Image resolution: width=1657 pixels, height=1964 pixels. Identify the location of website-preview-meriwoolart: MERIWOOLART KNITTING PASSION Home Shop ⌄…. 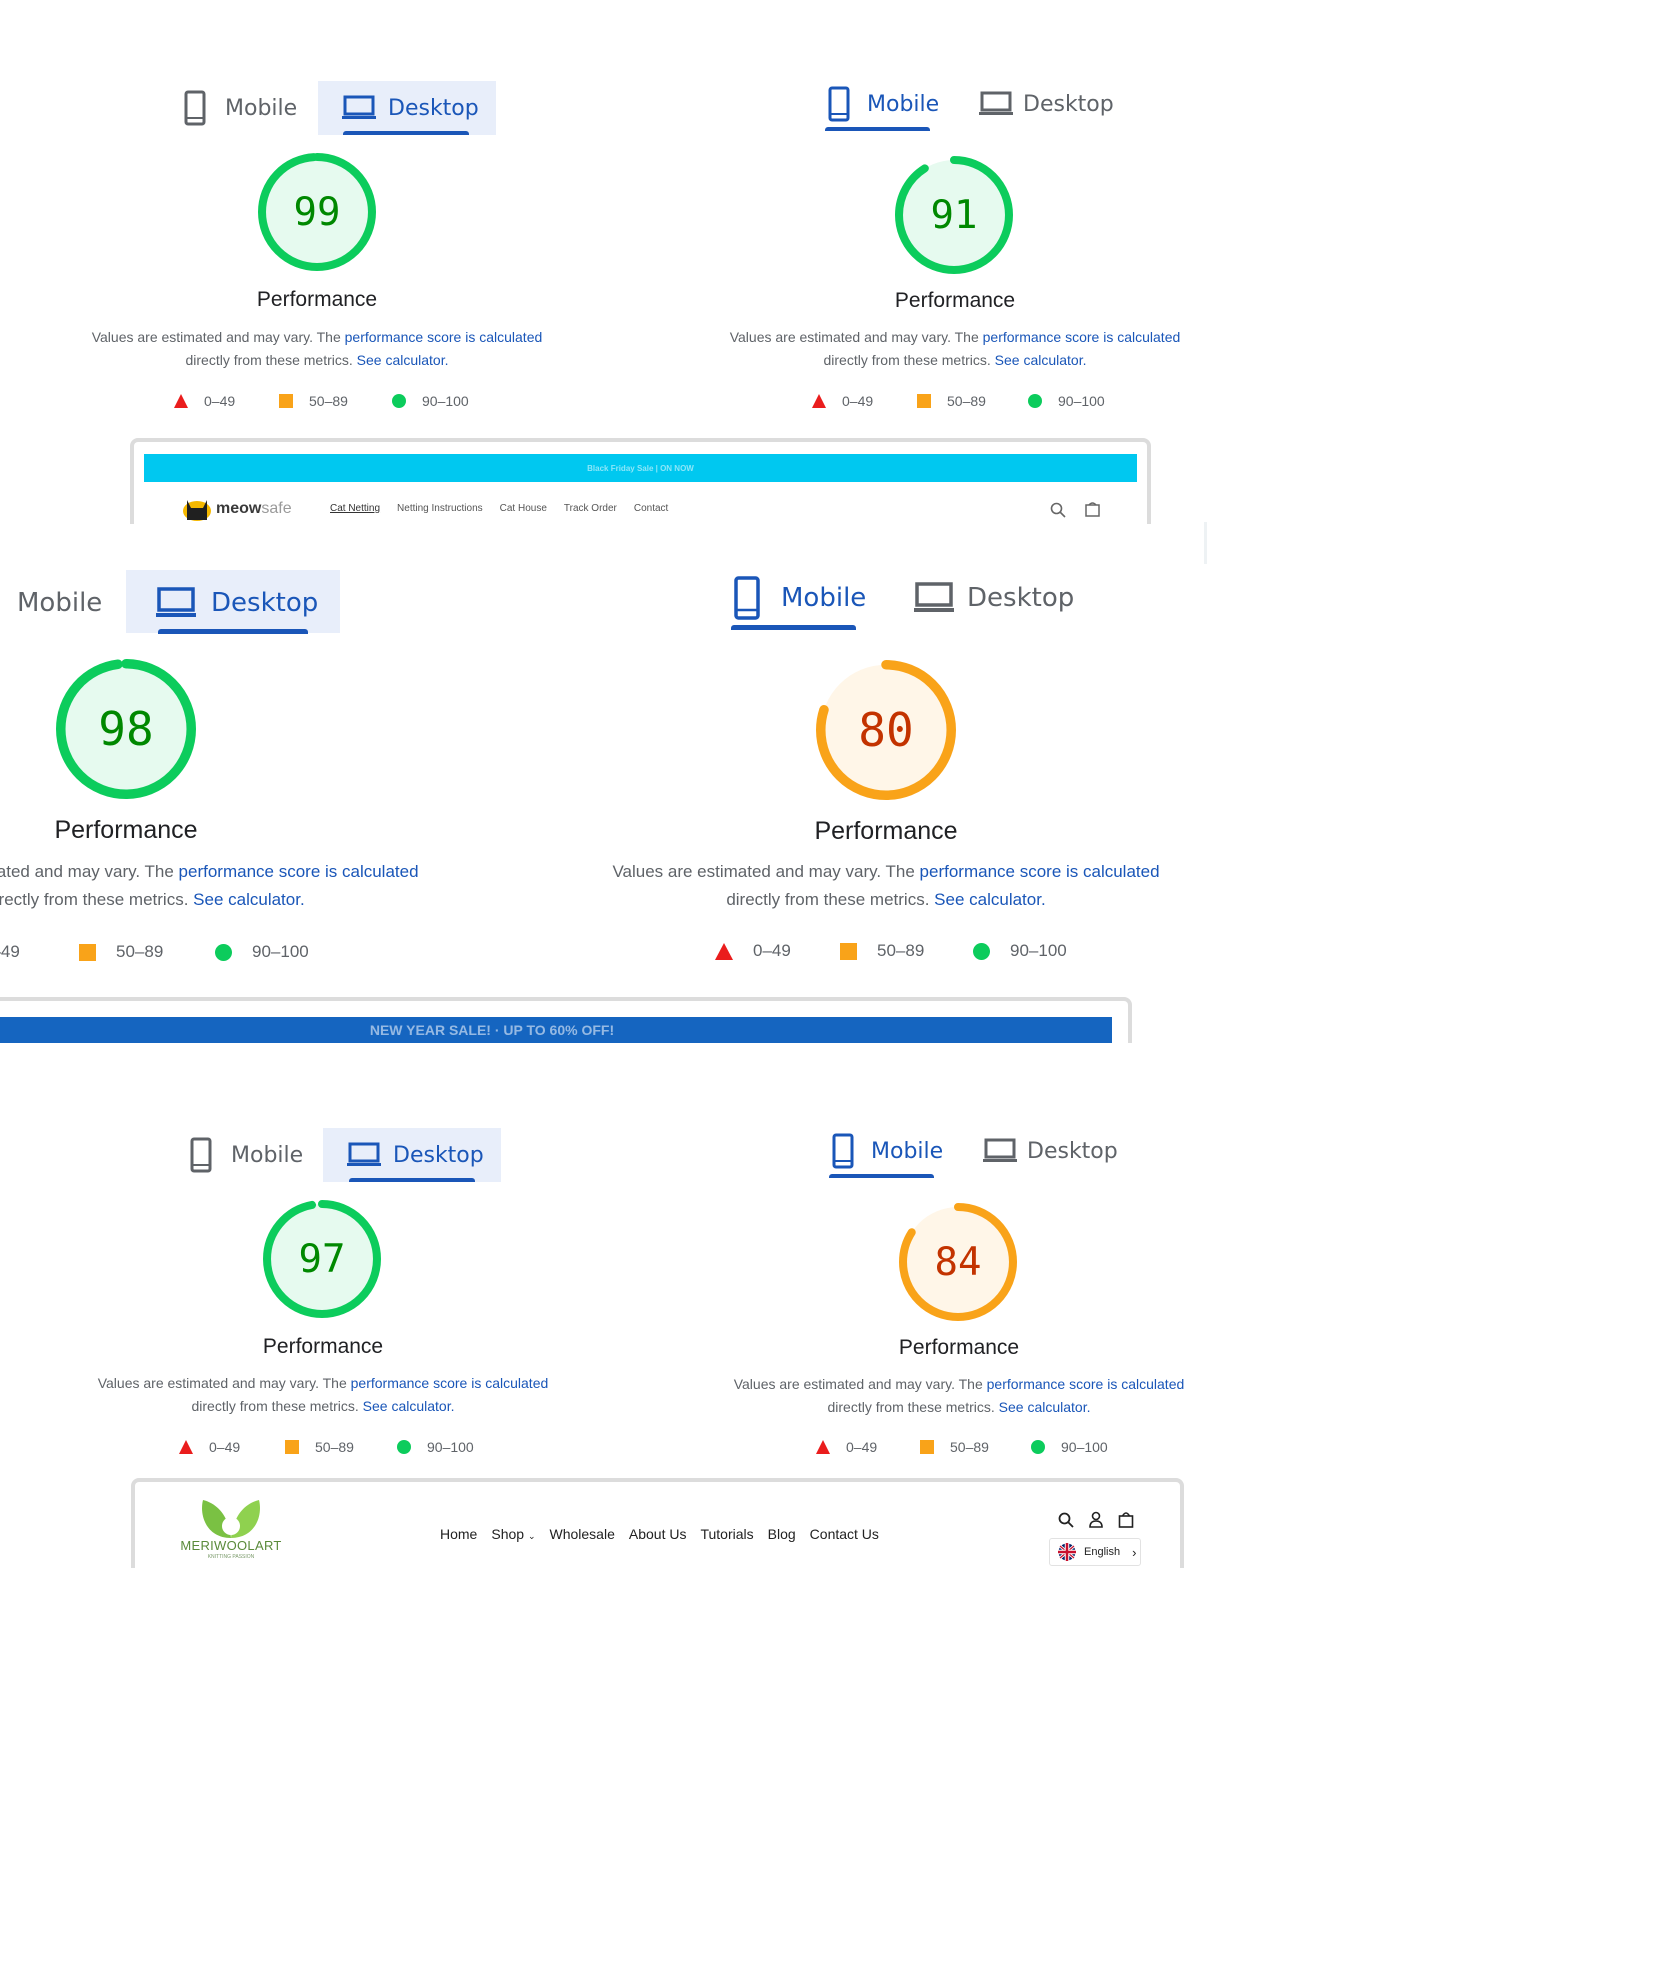
(657, 1523).